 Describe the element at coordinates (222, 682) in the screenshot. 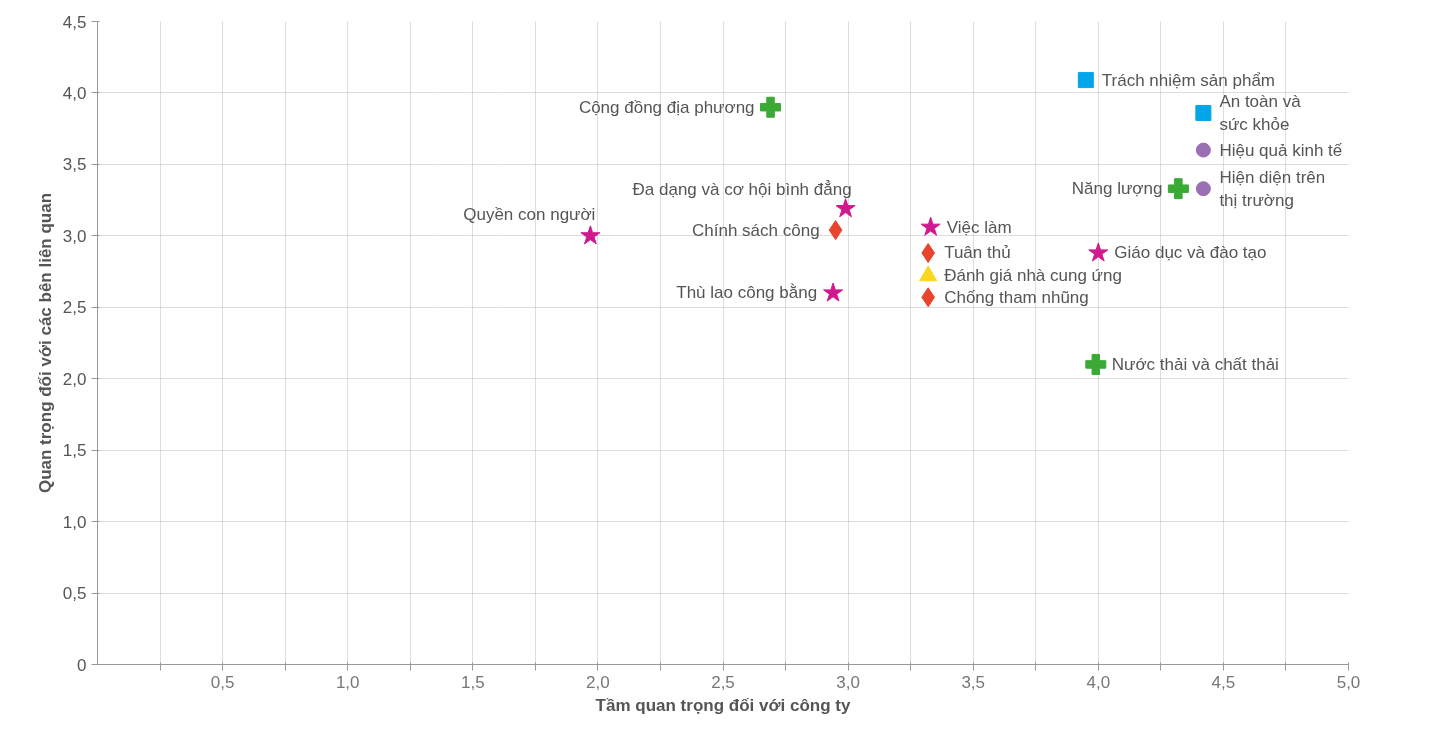

I see `x-tick-label: 0,5` at that location.